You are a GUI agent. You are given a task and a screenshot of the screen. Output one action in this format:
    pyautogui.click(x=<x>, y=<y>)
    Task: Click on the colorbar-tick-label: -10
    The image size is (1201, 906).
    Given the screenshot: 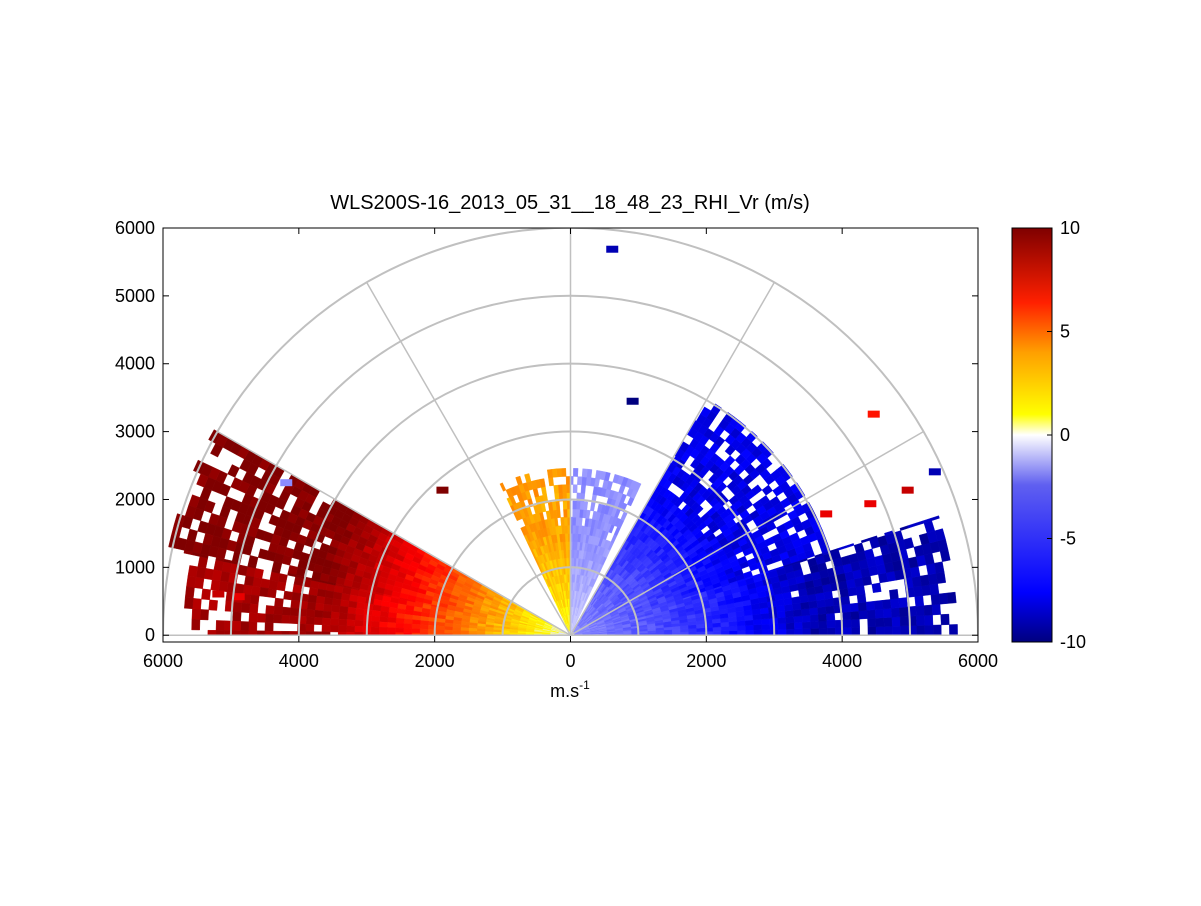 What is the action you would take?
    pyautogui.click(x=1073, y=642)
    